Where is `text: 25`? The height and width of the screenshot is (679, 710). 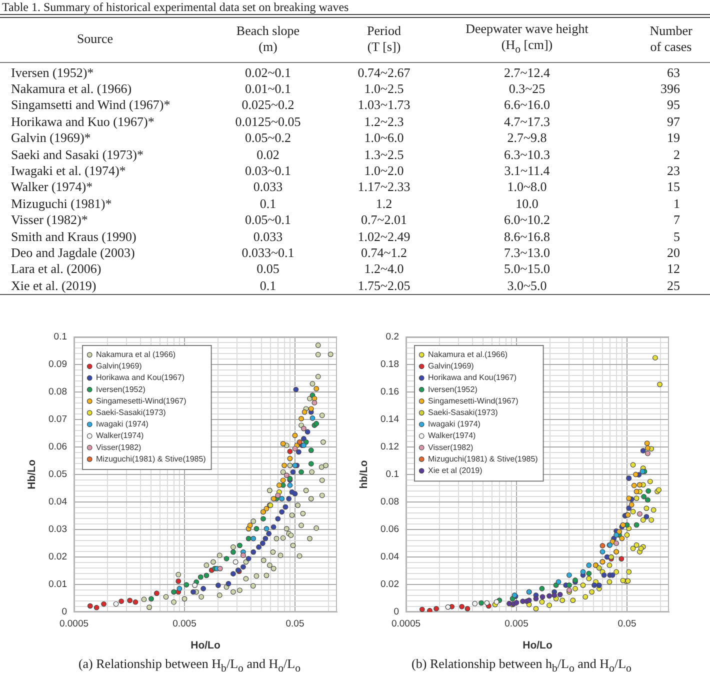 text: 25 is located at coordinates (673, 285).